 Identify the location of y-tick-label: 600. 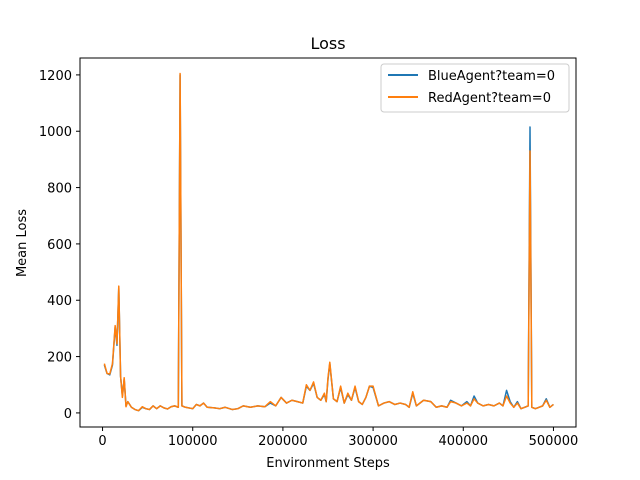
(59, 245).